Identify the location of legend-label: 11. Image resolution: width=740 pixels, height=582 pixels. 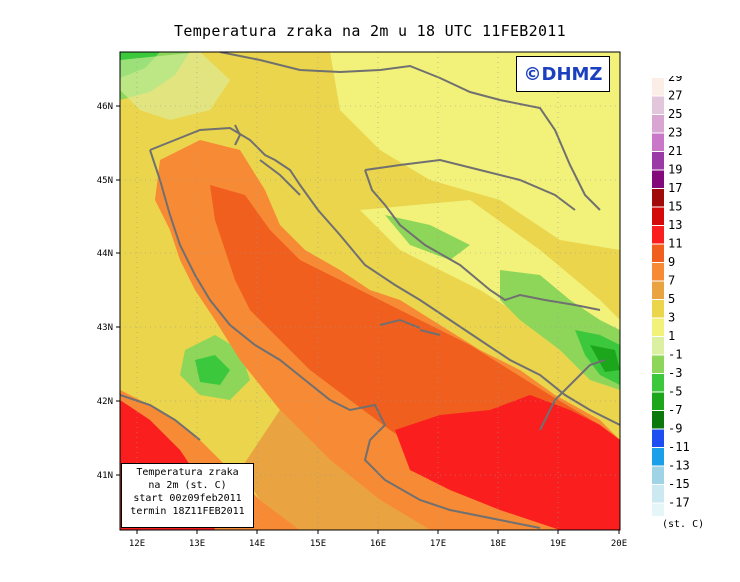
(675, 244).